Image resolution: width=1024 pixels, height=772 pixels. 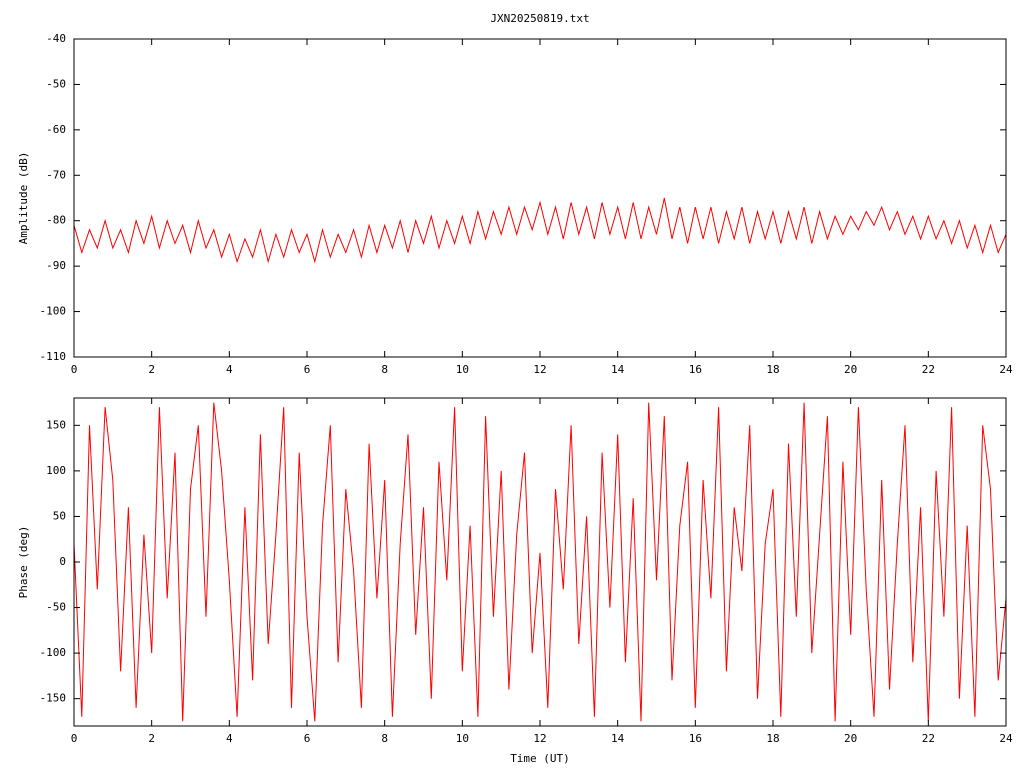 What do you see at coordinates (56, 38) in the screenshot?
I see `y-tick-label: -40` at bounding box center [56, 38].